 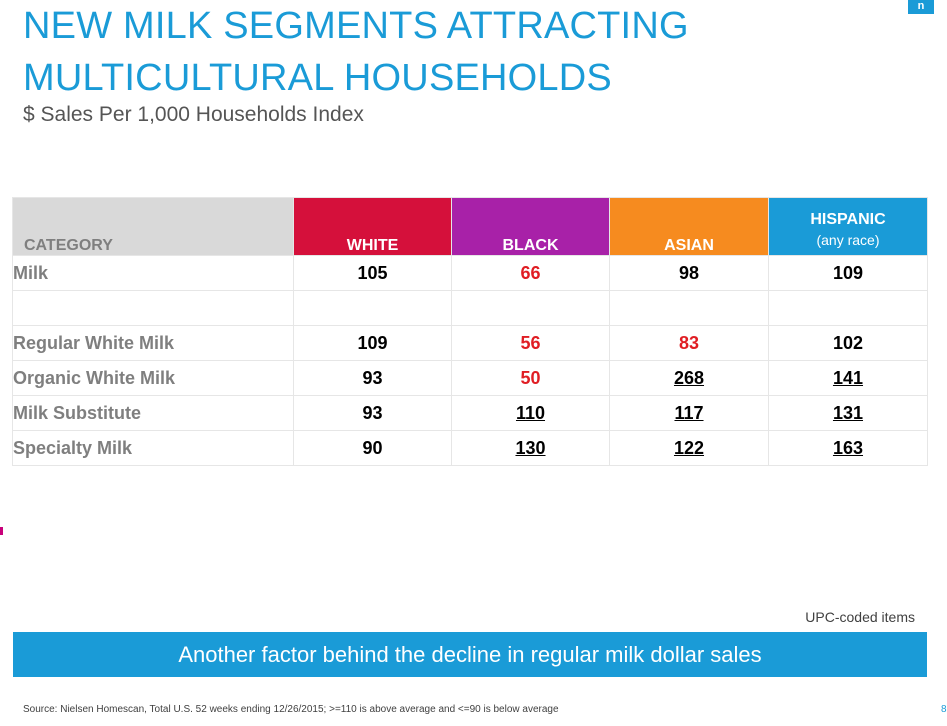 I want to click on cell-asian: 117, so click(x=689, y=413).